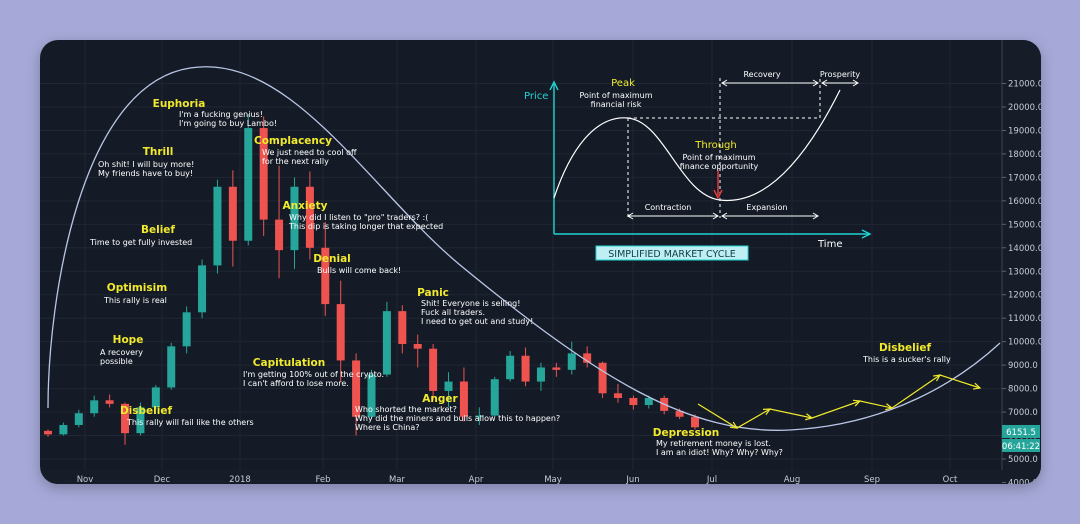 This screenshot has width=1080, height=524. What do you see at coordinates (839, 401) in the screenshot?
I see `future-path-arrows` at bounding box center [839, 401].